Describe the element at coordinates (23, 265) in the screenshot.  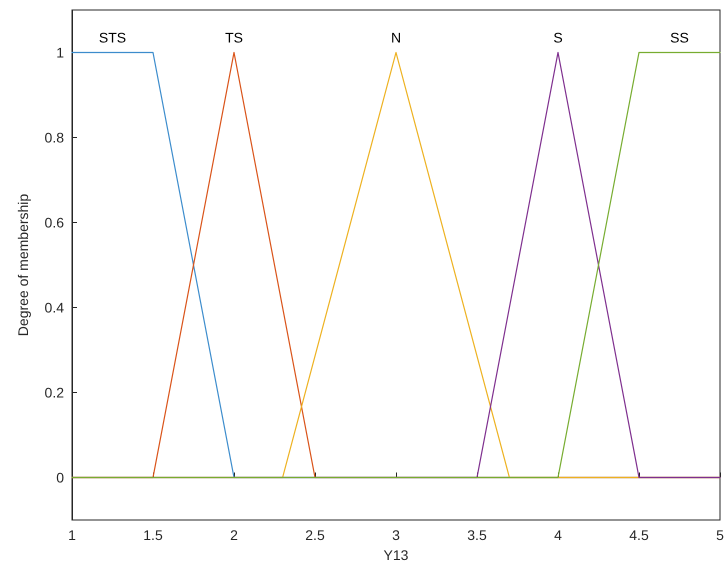
I see `y-axis-title: Degree of membership` at that location.